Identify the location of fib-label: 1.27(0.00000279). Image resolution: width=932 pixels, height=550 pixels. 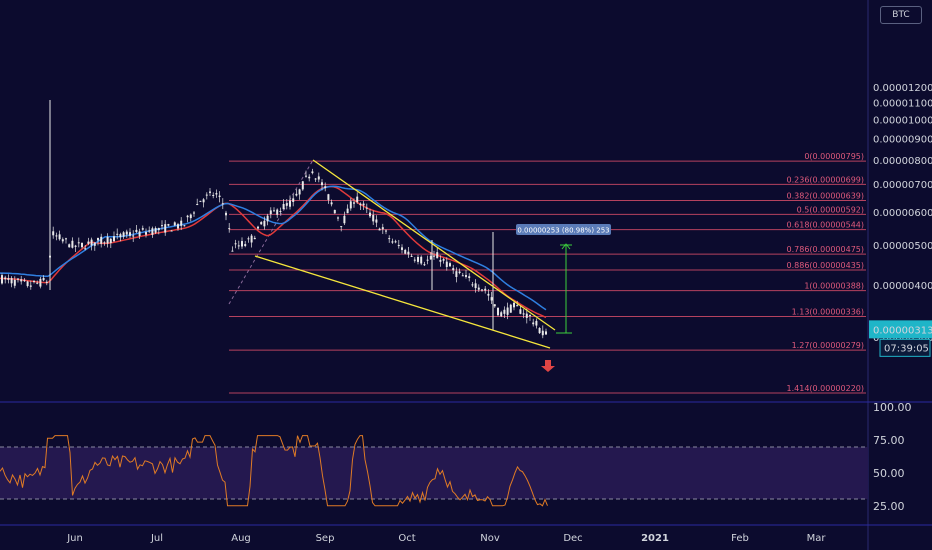
(828, 345).